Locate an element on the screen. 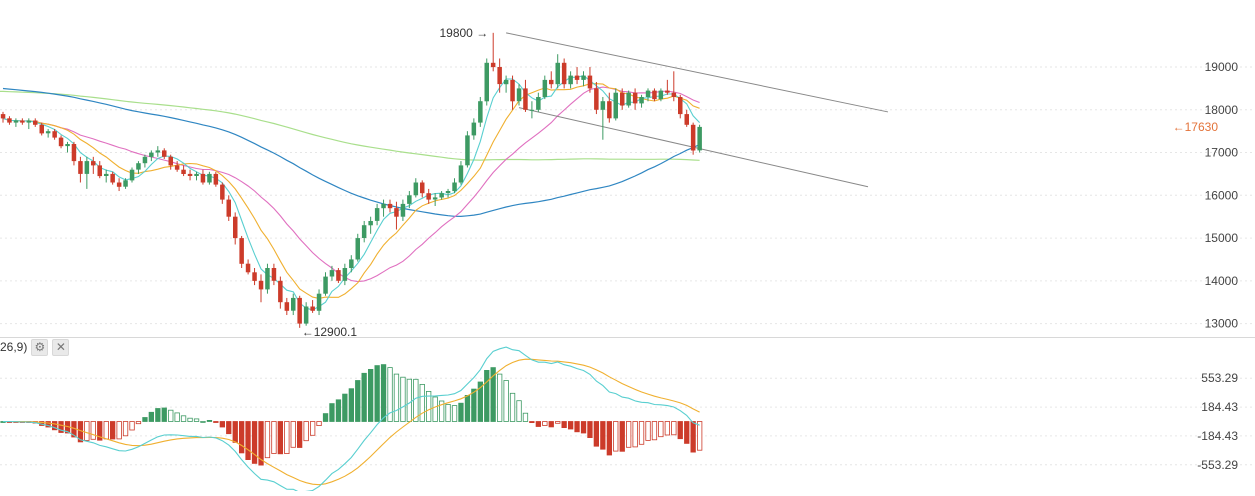 This screenshot has height=496, width=1255. price-tick-label: 16000 is located at coordinates (1222, 195).